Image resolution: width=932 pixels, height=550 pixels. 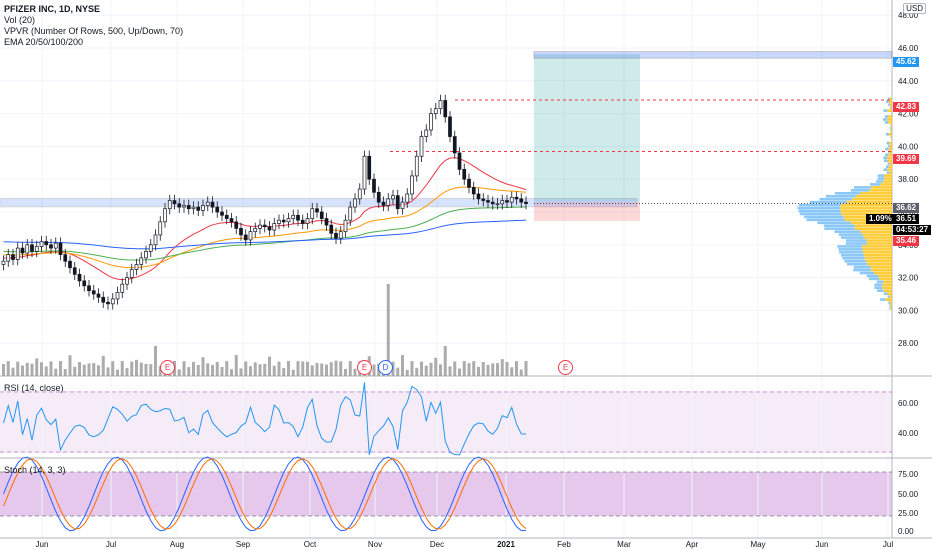 I want to click on time-axis-label: Feb, so click(x=564, y=544).